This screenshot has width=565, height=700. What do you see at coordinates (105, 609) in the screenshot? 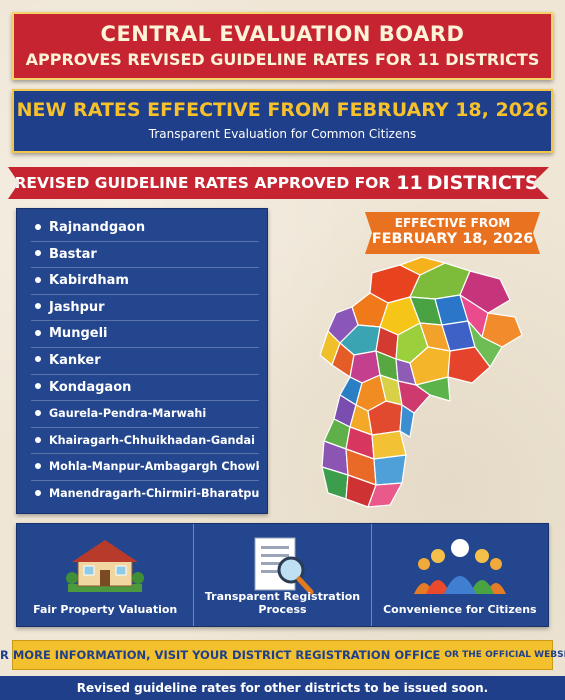
I see `feature-label: Fair Property Valuation` at bounding box center [105, 609].